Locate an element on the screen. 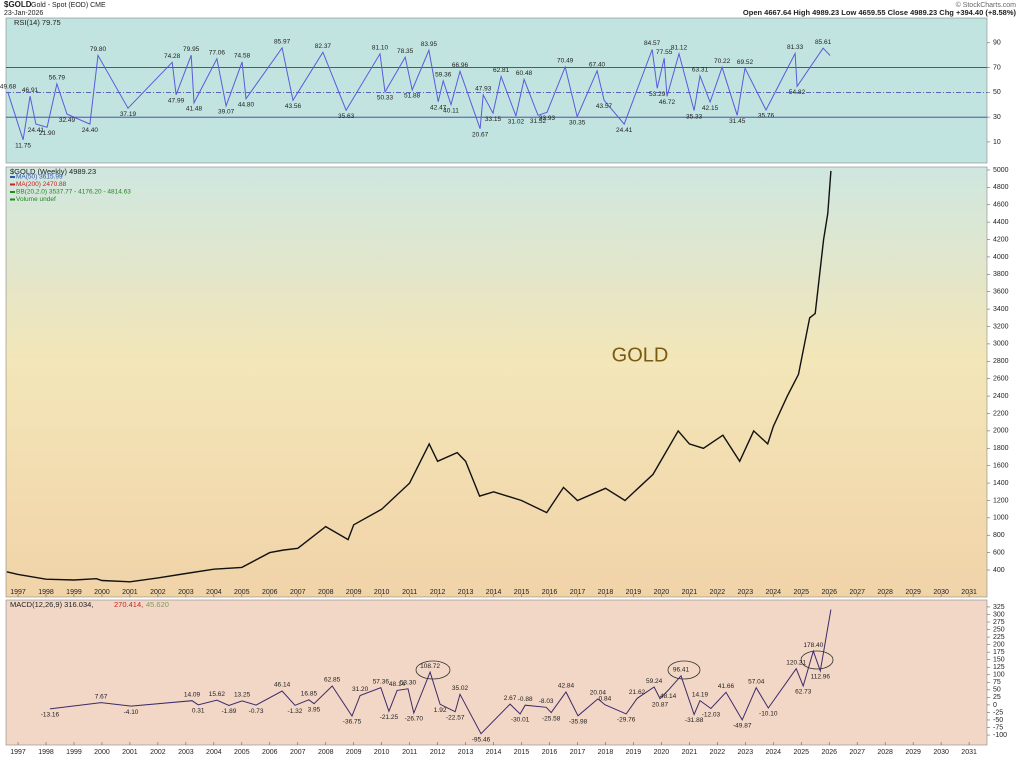 This screenshot has height=757, width=1024. y-tick-label: 125 is located at coordinates (999, 667).